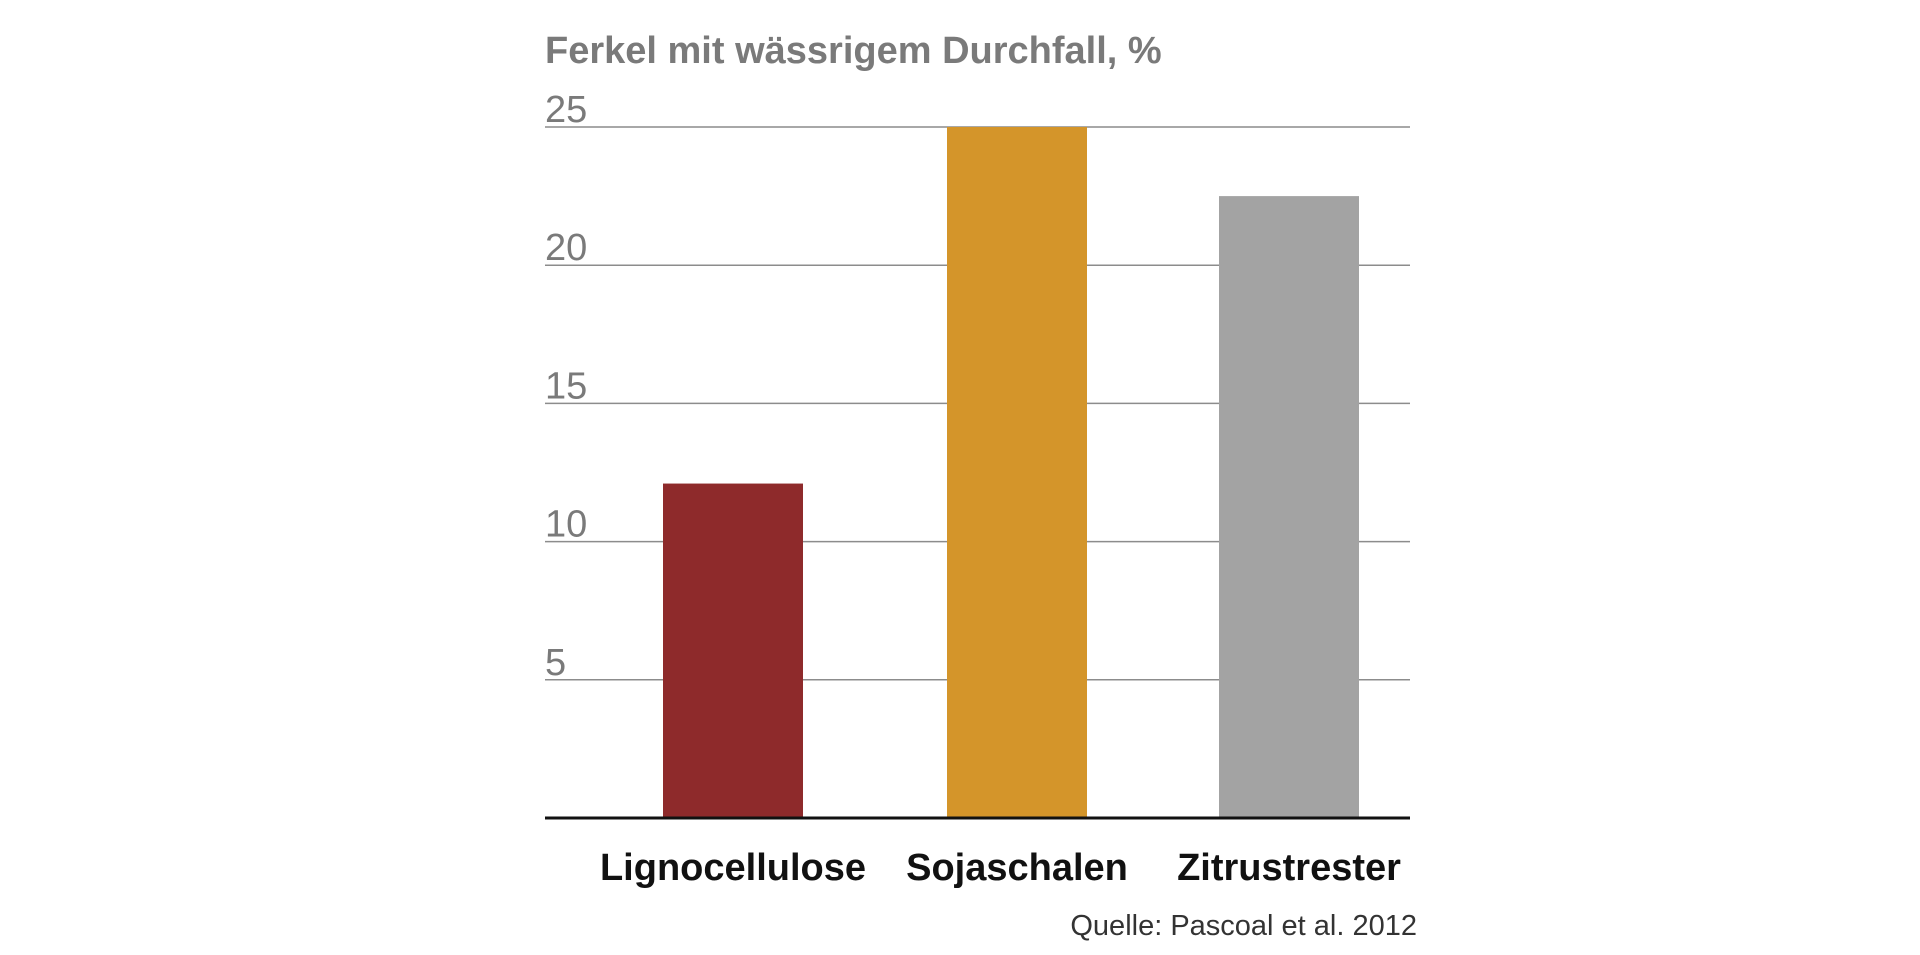 Image resolution: width=1920 pixels, height=955 pixels. I want to click on y-tick-label: 5, so click(555, 663).